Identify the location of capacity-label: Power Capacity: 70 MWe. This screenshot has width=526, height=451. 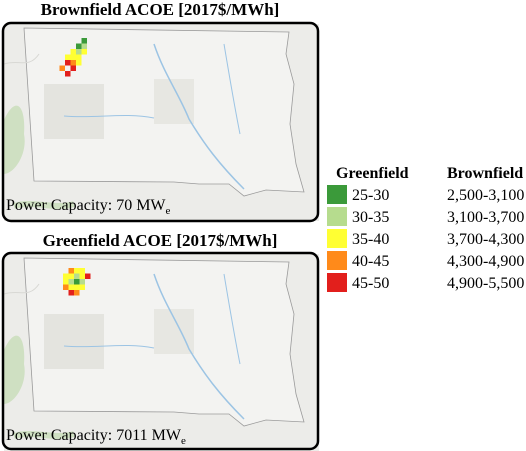
(88, 207).